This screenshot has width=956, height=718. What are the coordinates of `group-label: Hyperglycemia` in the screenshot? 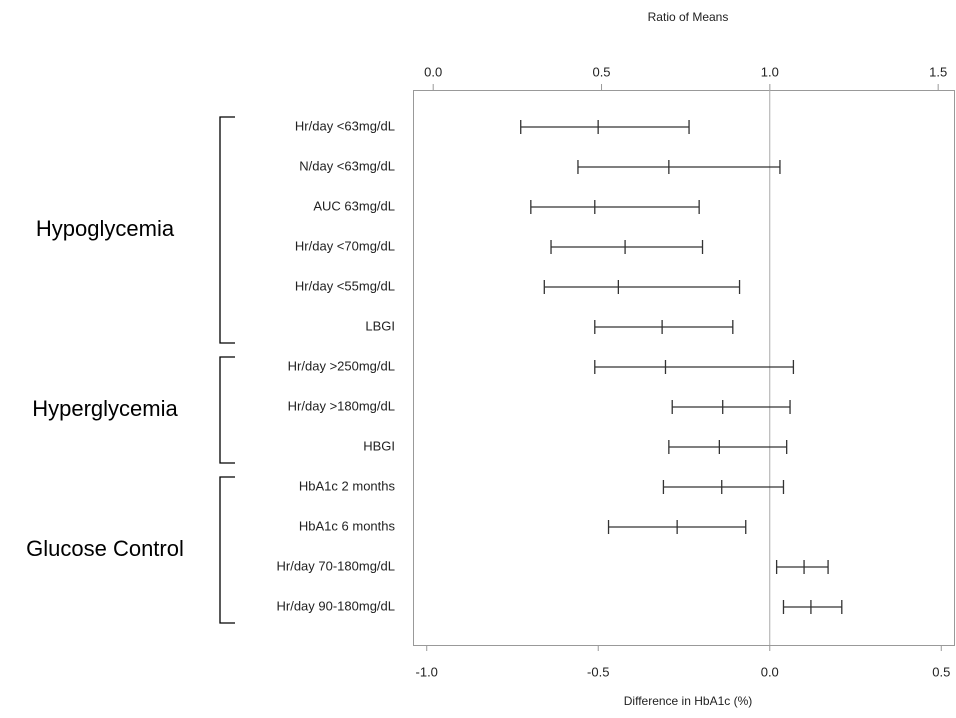 It's located at (105, 408).